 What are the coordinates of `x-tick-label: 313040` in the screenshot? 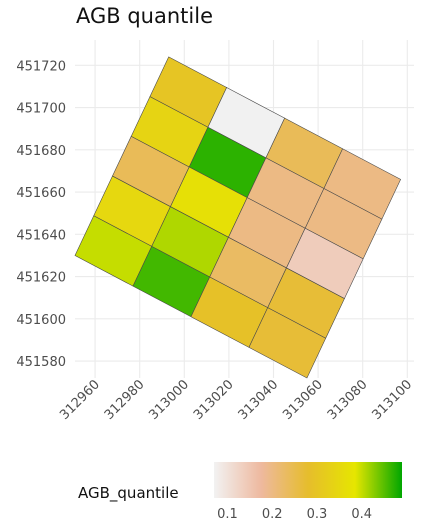 It's located at (259, 400).